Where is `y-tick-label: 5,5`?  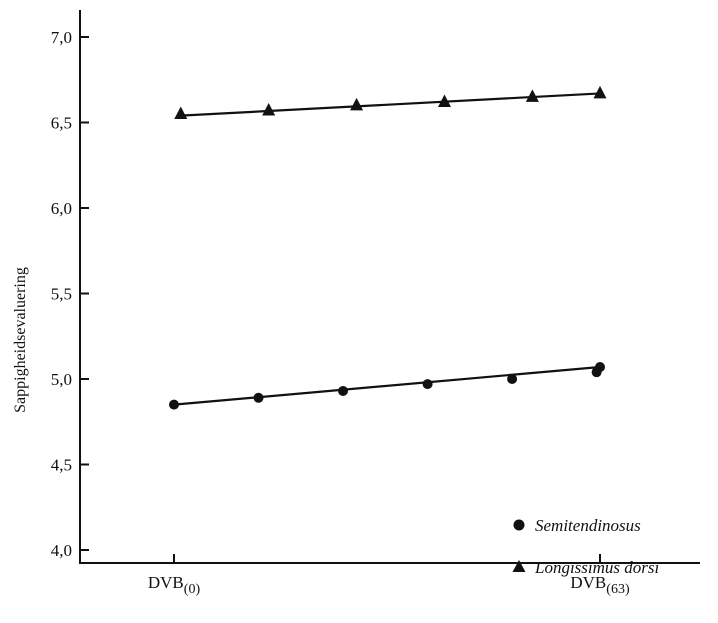 y-tick-label: 5,5 is located at coordinates (61, 294).